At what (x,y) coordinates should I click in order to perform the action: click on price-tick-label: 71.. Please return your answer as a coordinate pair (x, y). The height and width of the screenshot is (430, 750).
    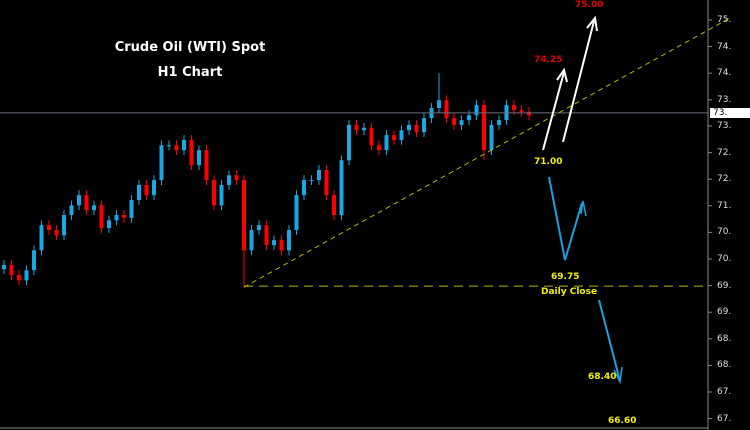
    Looking at the image, I should click on (724, 205).